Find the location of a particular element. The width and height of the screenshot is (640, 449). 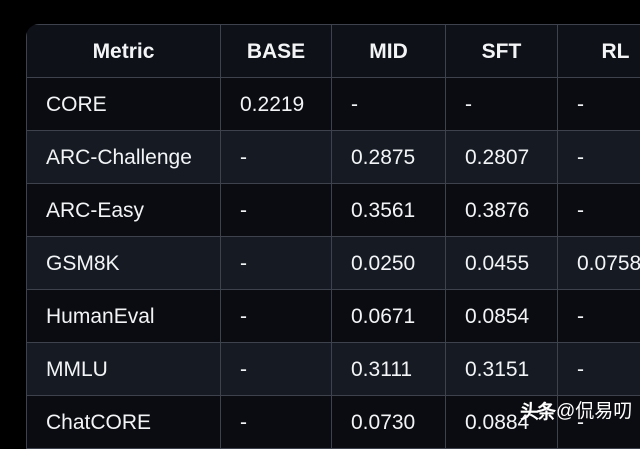

table-row-arc-challenge: ARC-Challenge - 0.2875 0.2807 - is located at coordinates (333, 157).